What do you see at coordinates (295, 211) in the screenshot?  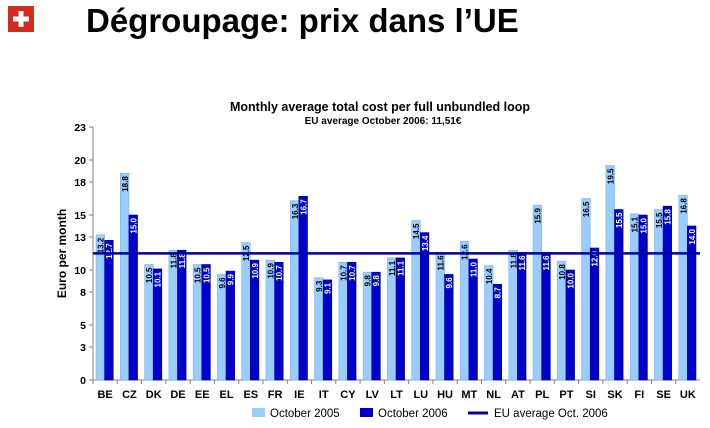 I see `data-label: 16.3` at bounding box center [295, 211].